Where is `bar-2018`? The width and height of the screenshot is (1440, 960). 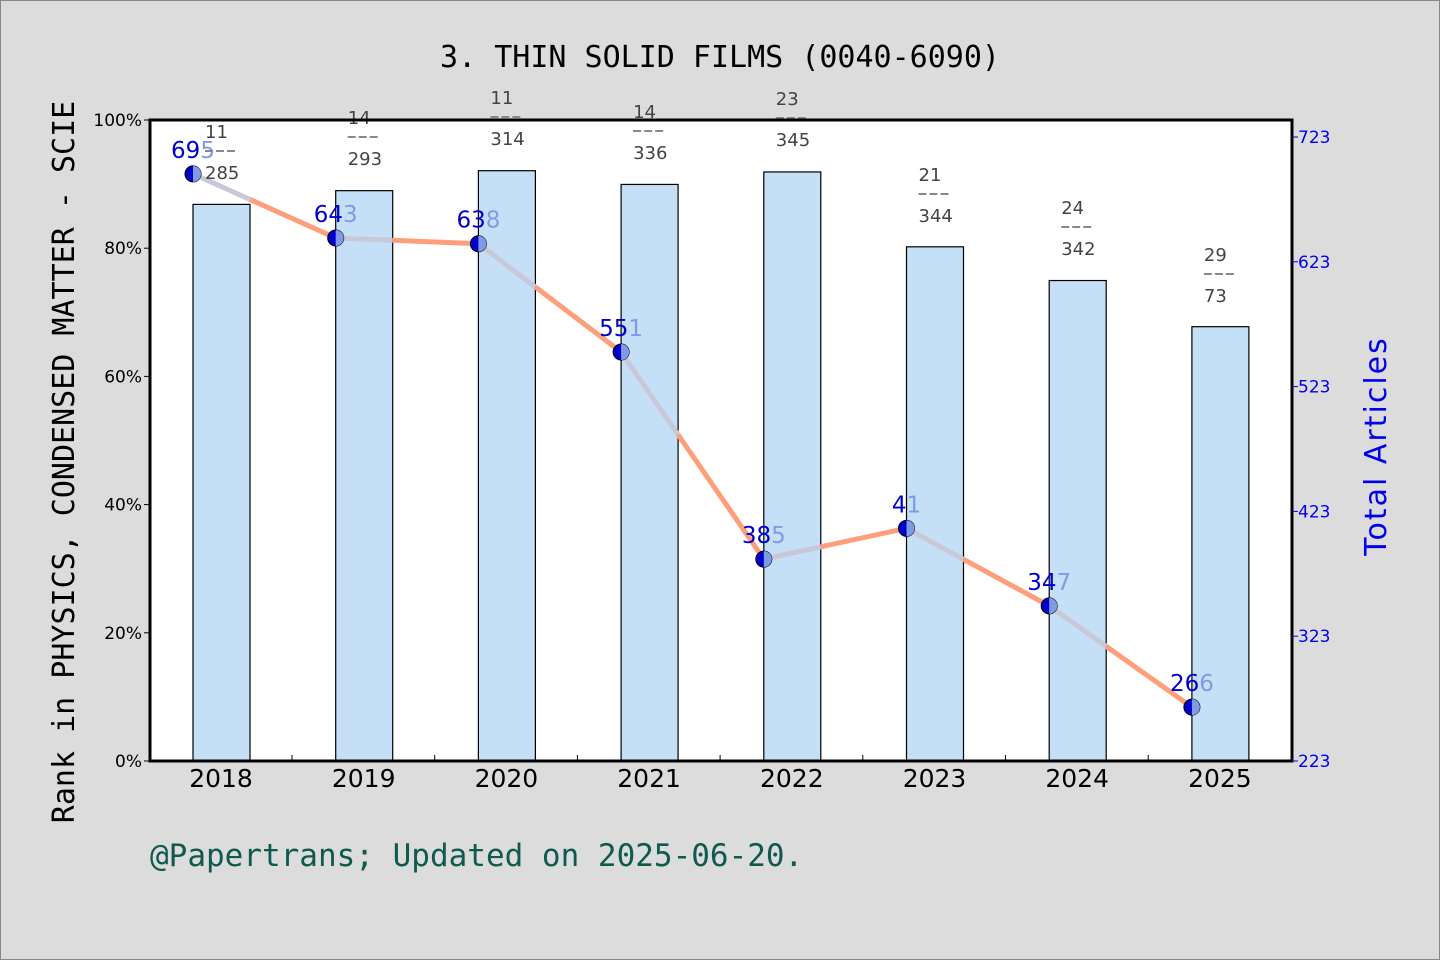 bar-2018 is located at coordinates (221, 482).